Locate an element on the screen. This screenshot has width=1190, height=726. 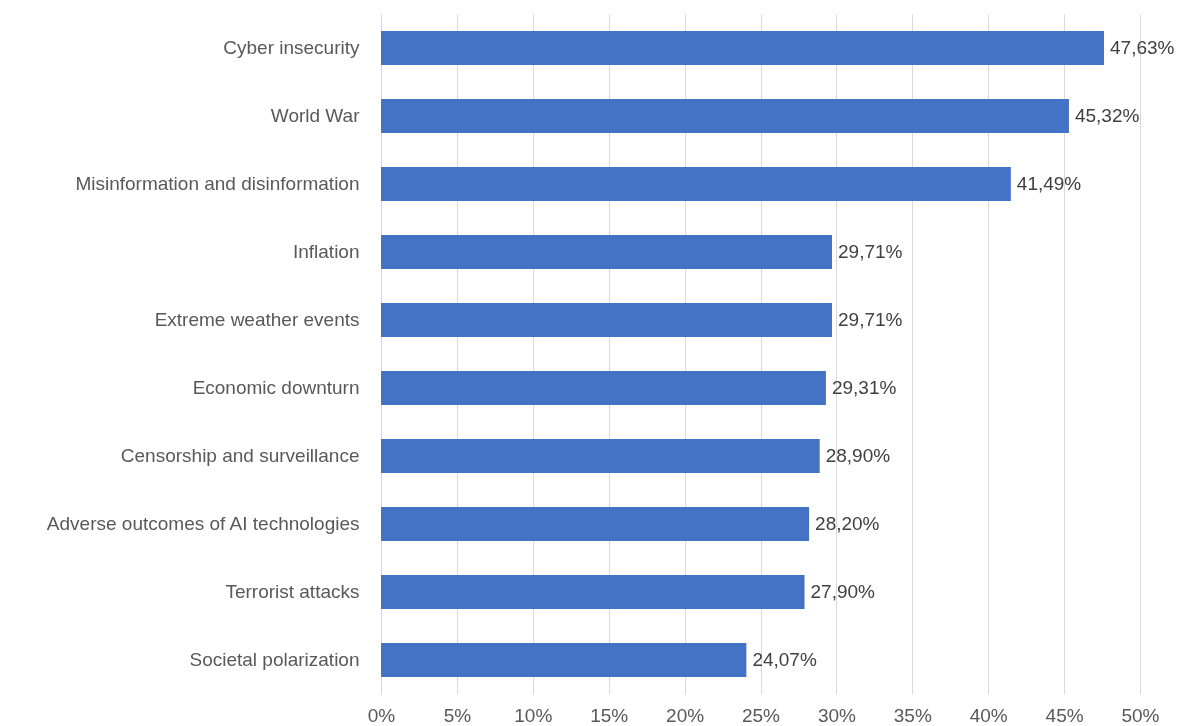
y-tick-label: Terrorist attacks is located at coordinates (292, 591).